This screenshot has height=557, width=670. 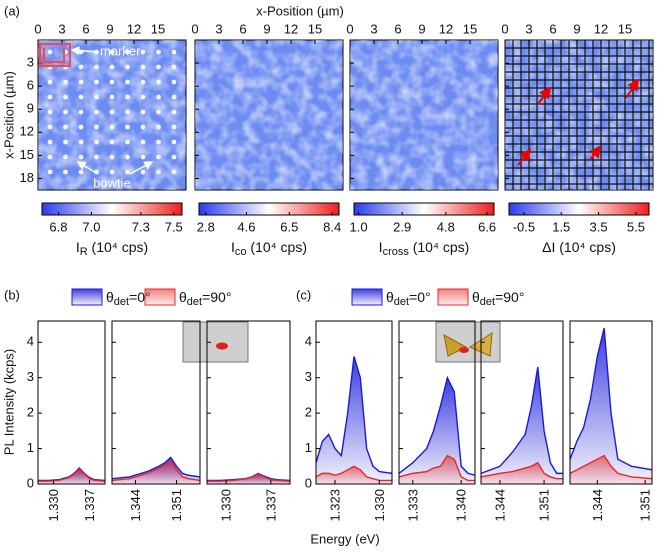 I want to click on symbol: I, so click(x=233, y=247).